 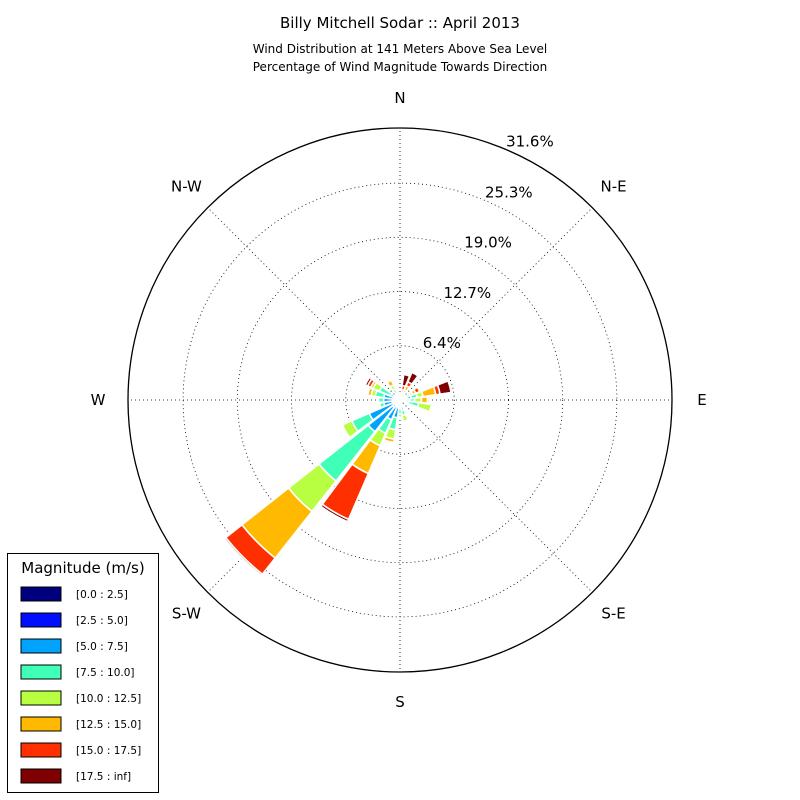 What do you see at coordinates (509, 193) in the screenshot?
I see `radial-tick-label-4: 25.3%` at bounding box center [509, 193].